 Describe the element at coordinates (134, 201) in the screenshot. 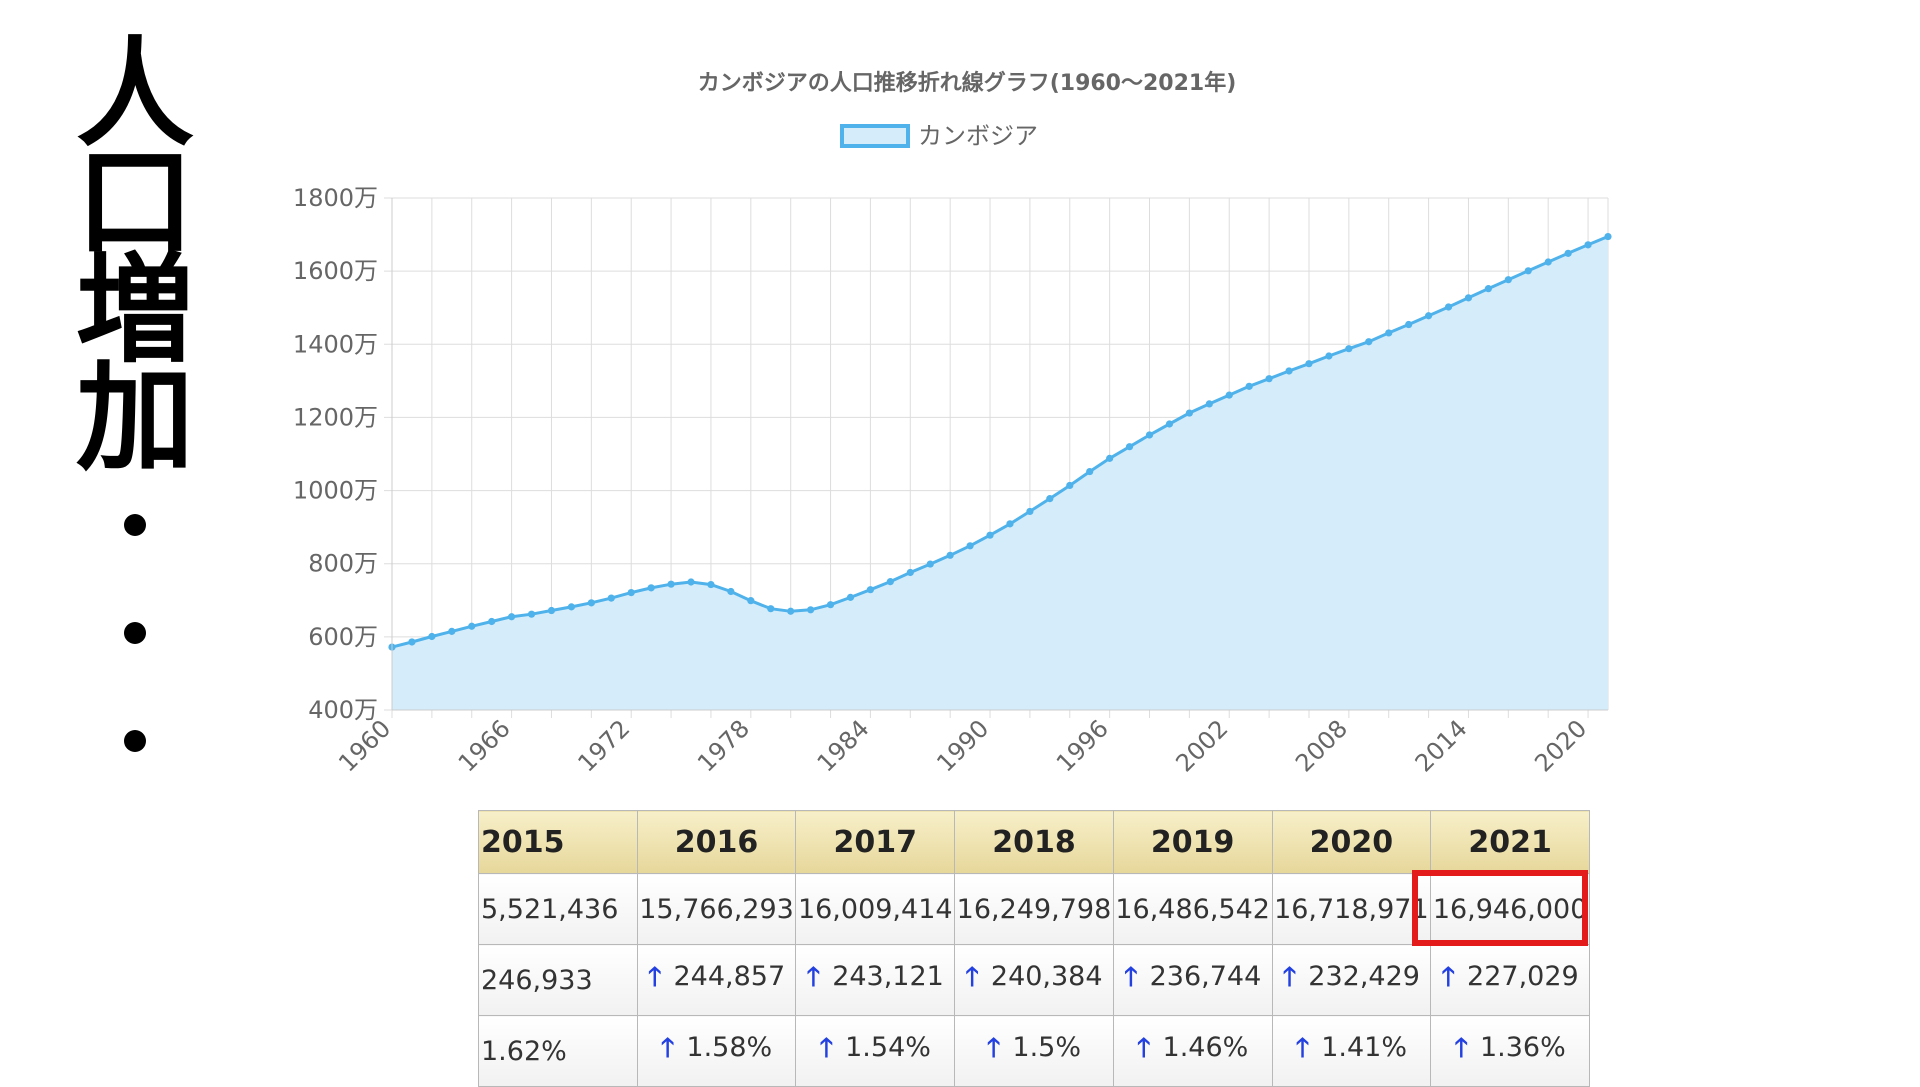

I see `heading-char-2: 口` at that location.